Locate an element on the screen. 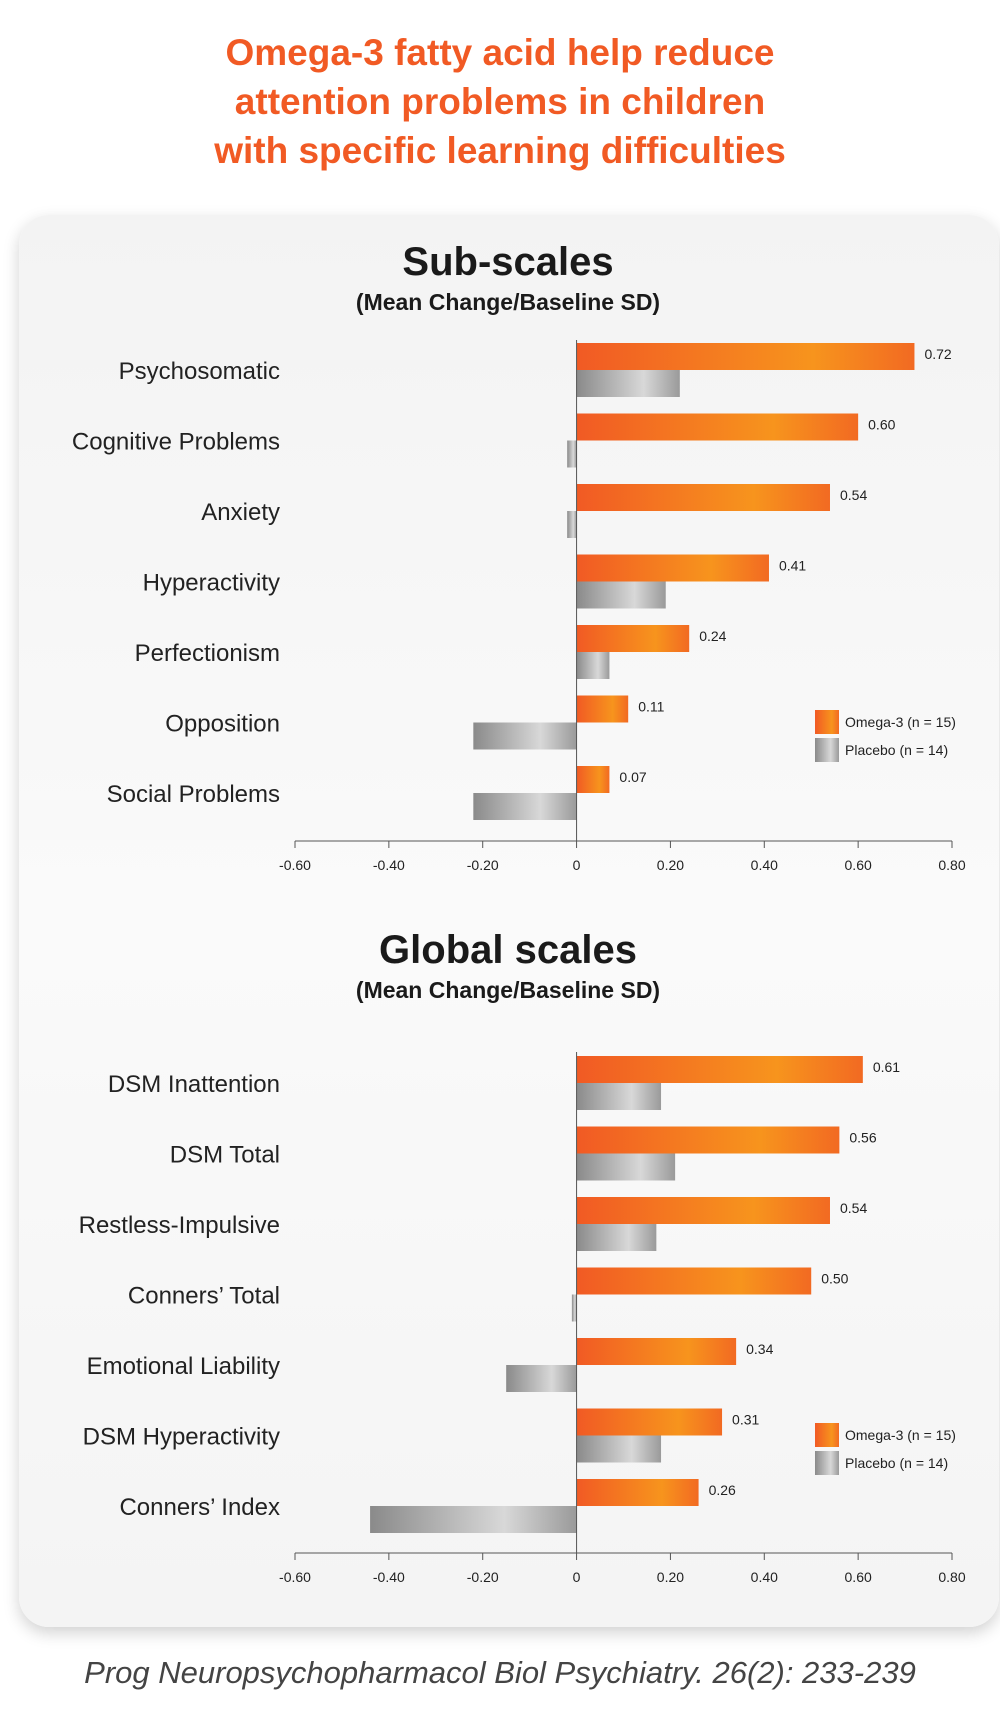 The image size is (1000, 1734). chart2-category-label: DSM Total is located at coordinates (225, 1155).